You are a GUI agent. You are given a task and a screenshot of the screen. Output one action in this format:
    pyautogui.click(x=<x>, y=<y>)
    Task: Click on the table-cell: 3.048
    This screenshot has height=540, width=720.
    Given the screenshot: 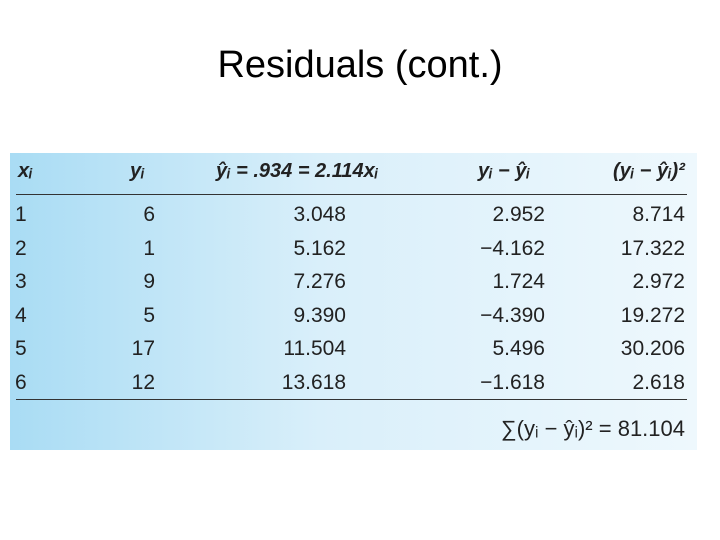 What is the action you would take?
    pyautogui.click(x=319, y=214)
    